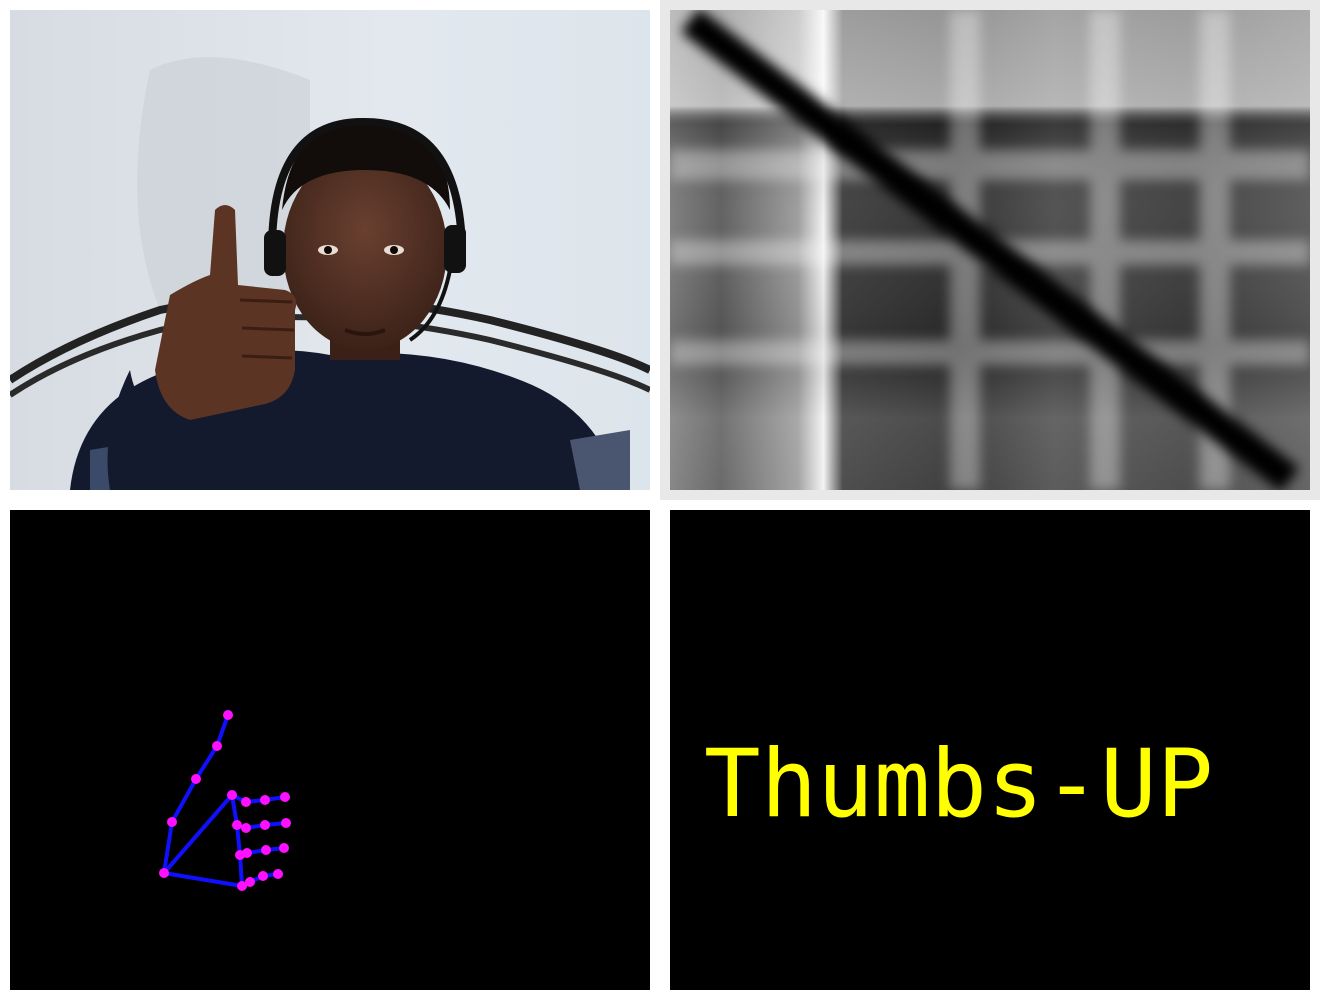 This screenshot has width=1320, height=1000. I want to click on hand-skeleton, so click(225, 800).